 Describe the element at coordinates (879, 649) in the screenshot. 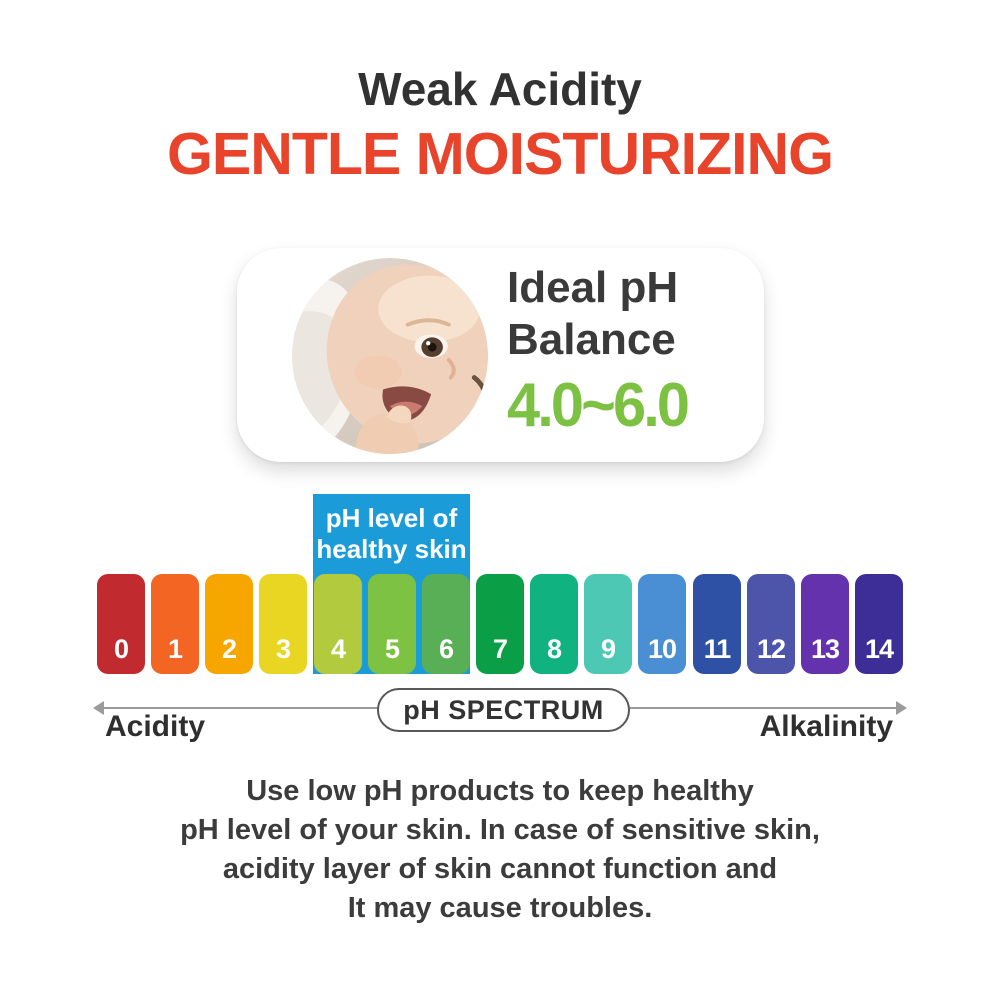

I see `ph-bar-value: 14` at that location.